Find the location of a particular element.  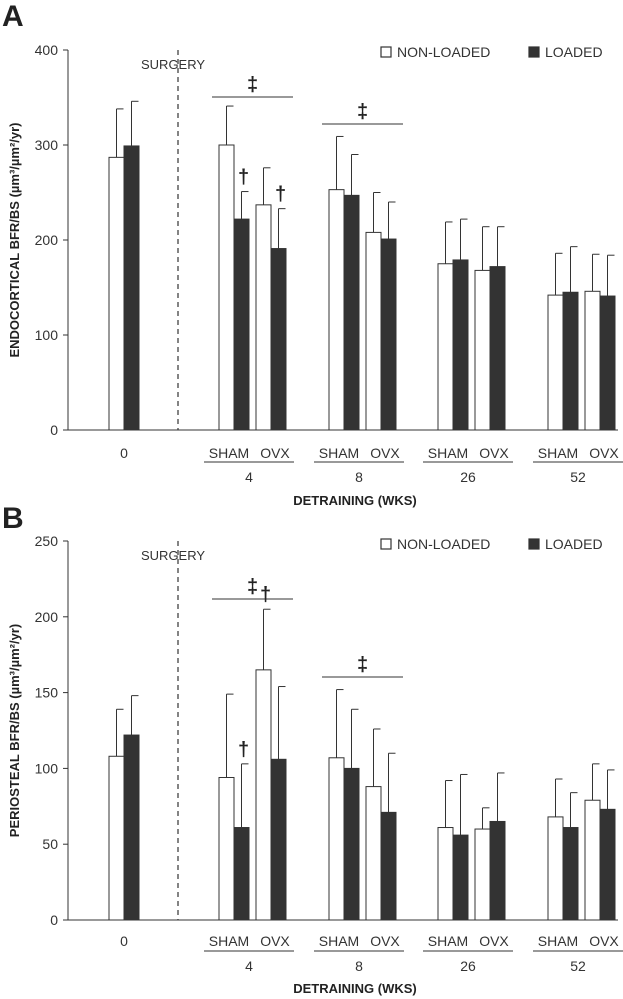

y-axis-title: PERIOSTEAL BFR/BS (µm³/µm²/yr) is located at coordinates (14, 730).